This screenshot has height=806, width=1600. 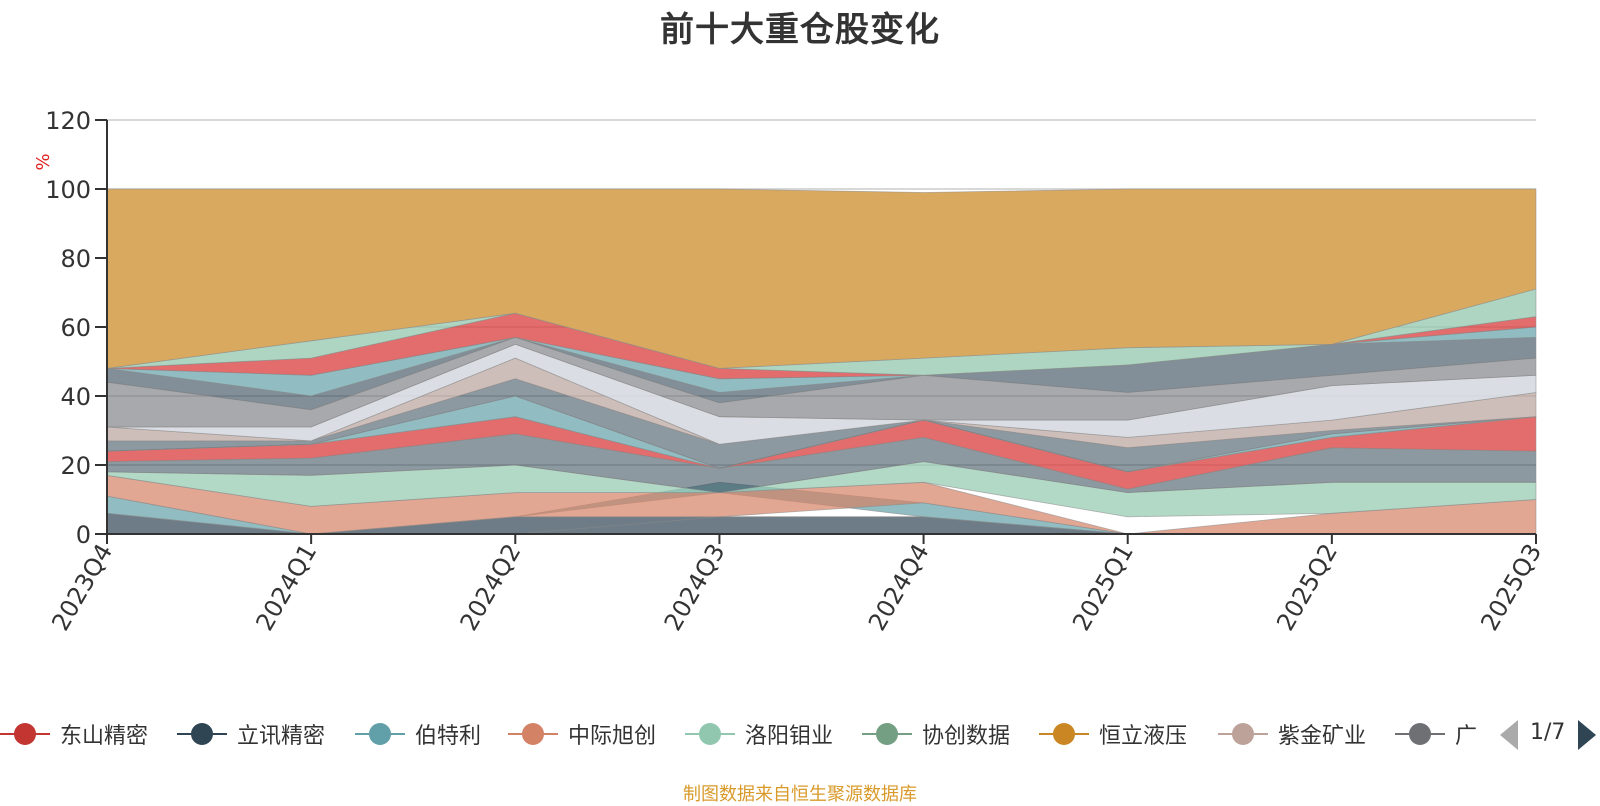 I want to click on legend-item: 协创数据, so click(x=936, y=734).